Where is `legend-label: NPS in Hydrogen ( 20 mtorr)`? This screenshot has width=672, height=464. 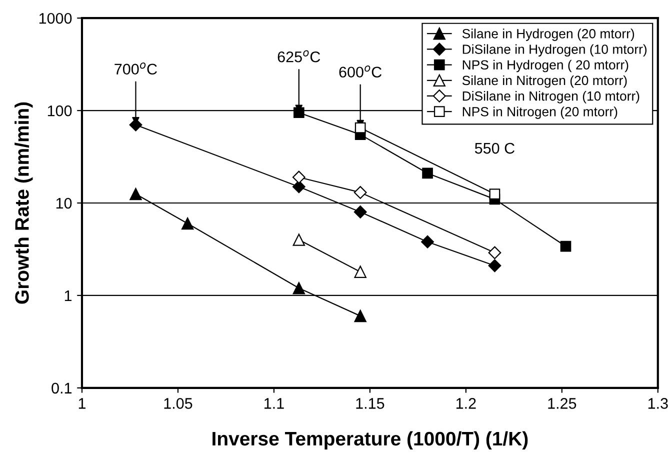 legend-label: NPS in Hydrogen ( 20 mtorr) is located at coordinates (545, 66).